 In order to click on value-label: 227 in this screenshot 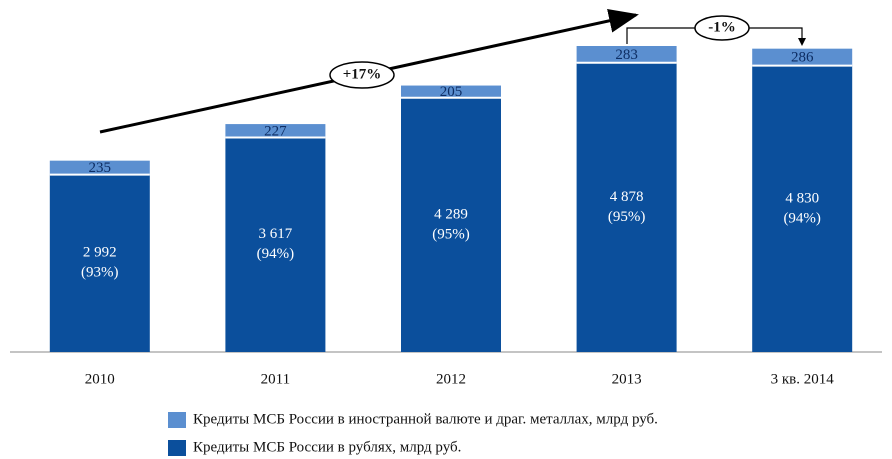, I will do `click(275, 131)`.